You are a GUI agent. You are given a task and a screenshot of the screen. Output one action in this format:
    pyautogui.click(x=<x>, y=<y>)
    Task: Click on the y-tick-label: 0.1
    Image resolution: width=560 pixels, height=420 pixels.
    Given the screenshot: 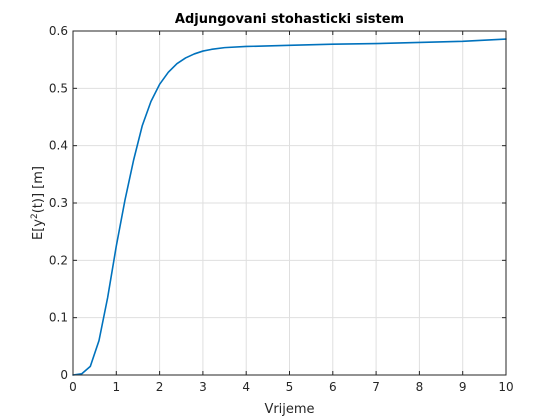 What is the action you would take?
    pyautogui.click(x=58, y=318)
    